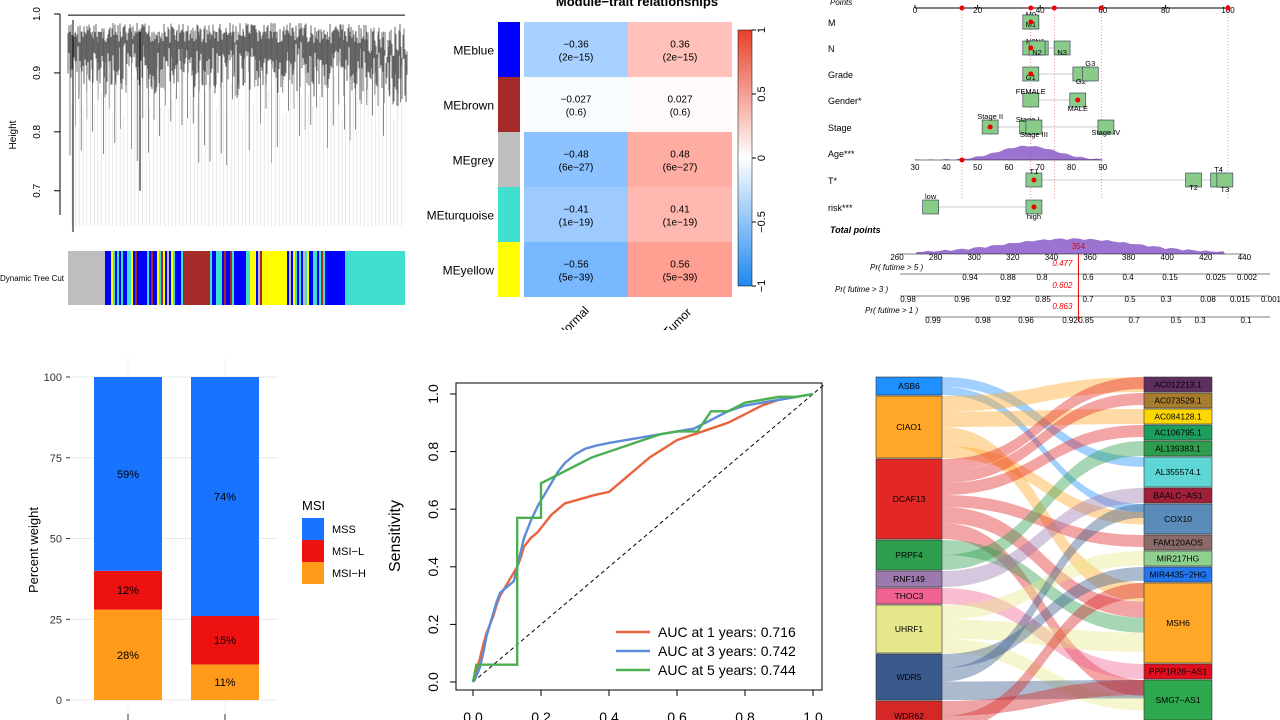 The width and height of the screenshot is (1280, 720). What do you see at coordinates (59, 701) in the screenshot?
I see `y-tick-label: 0` at bounding box center [59, 701].